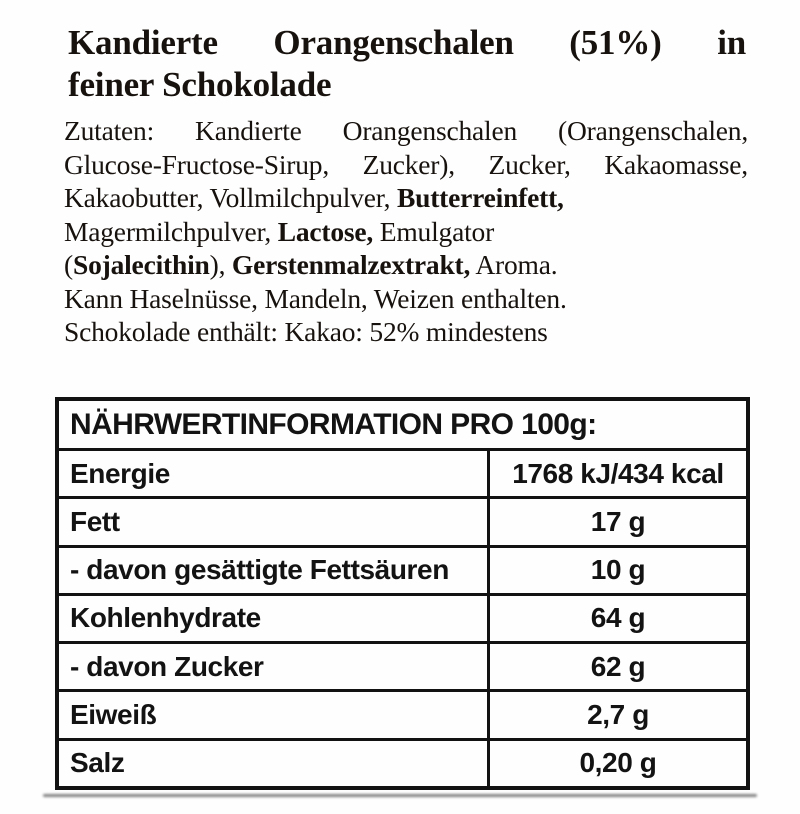 This screenshot has width=800, height=814. What do you see at coordinates (400, 795) in the screenshot?
I see `scan-shadow-line` at bounding box center [400, 795].